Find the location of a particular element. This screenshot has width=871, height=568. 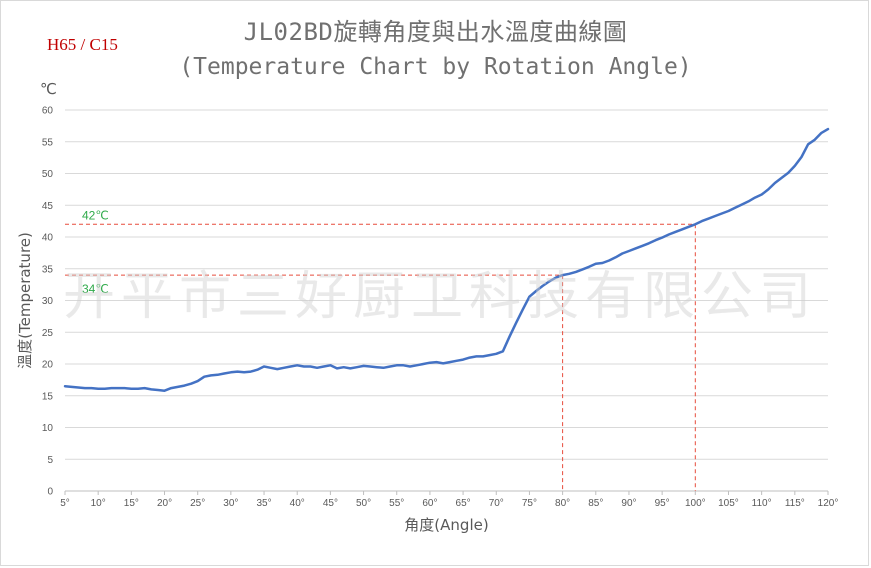

y-tick-label: 60 is located at coordinates (48, 111).